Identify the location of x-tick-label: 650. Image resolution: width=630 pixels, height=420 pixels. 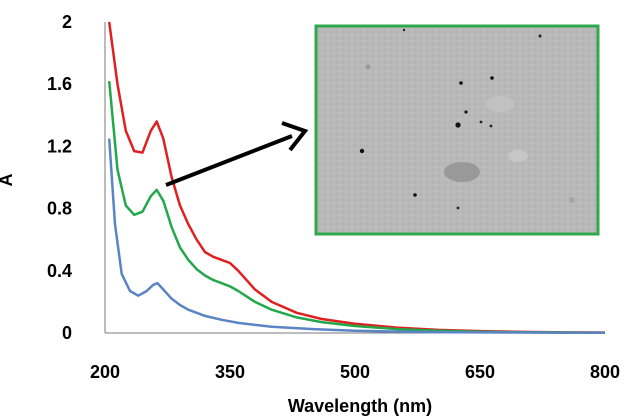
(480, 372).